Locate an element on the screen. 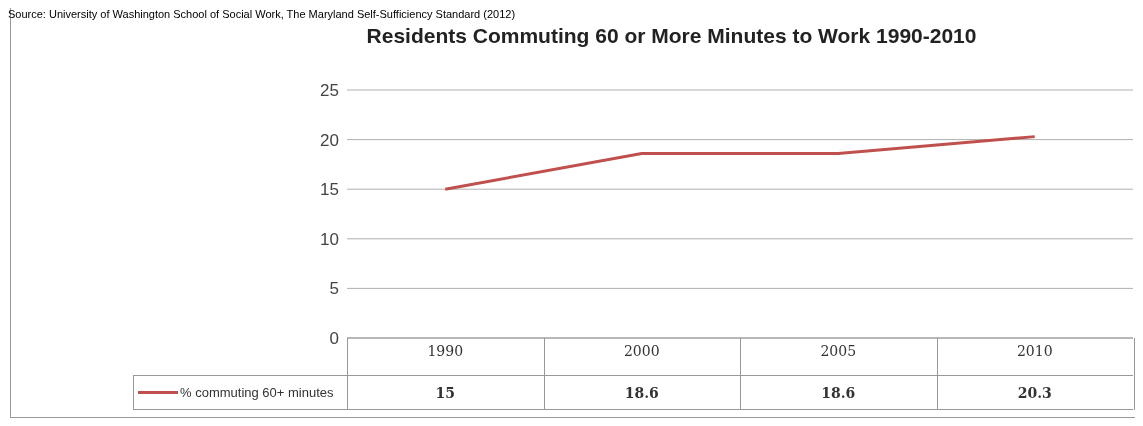 This screenshot has height=426, width=1143. x-tick-label: 1990 is located at coordinates (445, 350).